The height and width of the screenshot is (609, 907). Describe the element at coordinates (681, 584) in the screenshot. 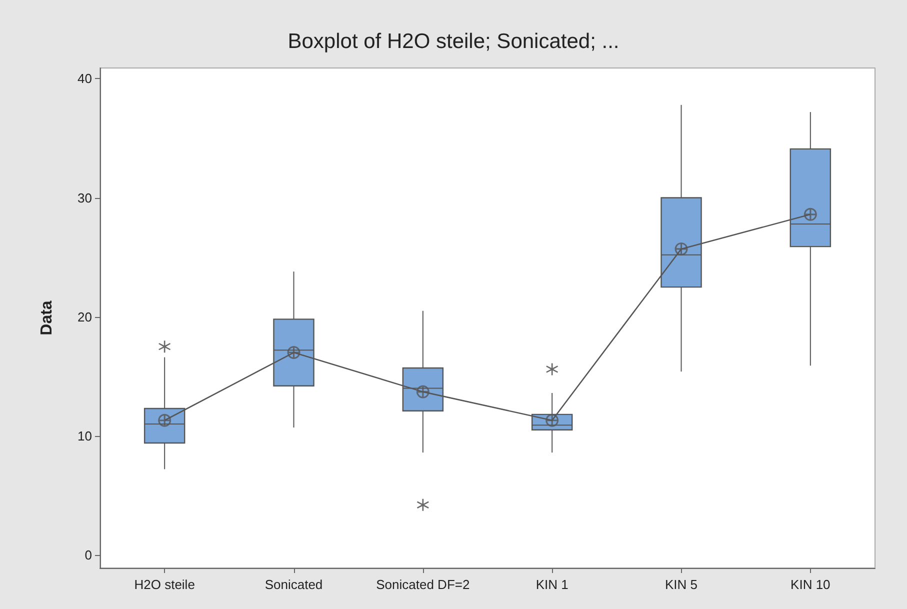

I see `x-tick-label: KIN 5` at that location.